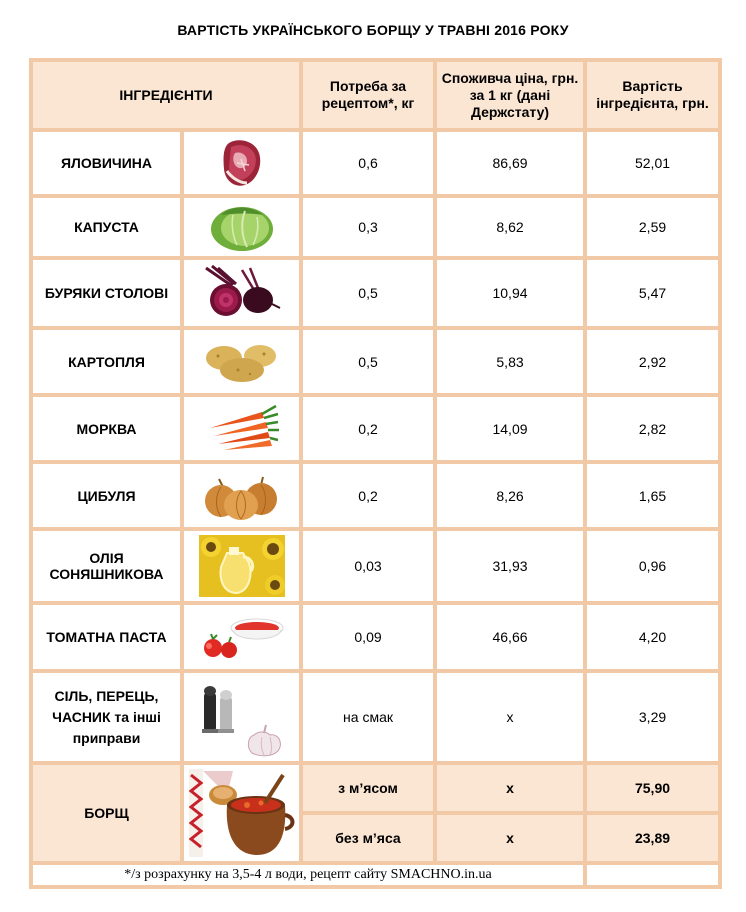 This screenshot has width=746, height=912. I want to click on table-row: ЦИБУЛЯ 0,2 8,26 1,65, so click(376, 495).